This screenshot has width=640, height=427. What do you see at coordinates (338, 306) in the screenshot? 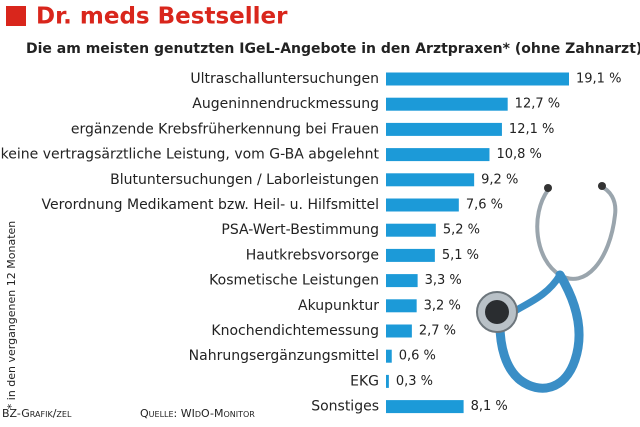
I see `category-label: Akupunktur` at bounding box center [338, 306].